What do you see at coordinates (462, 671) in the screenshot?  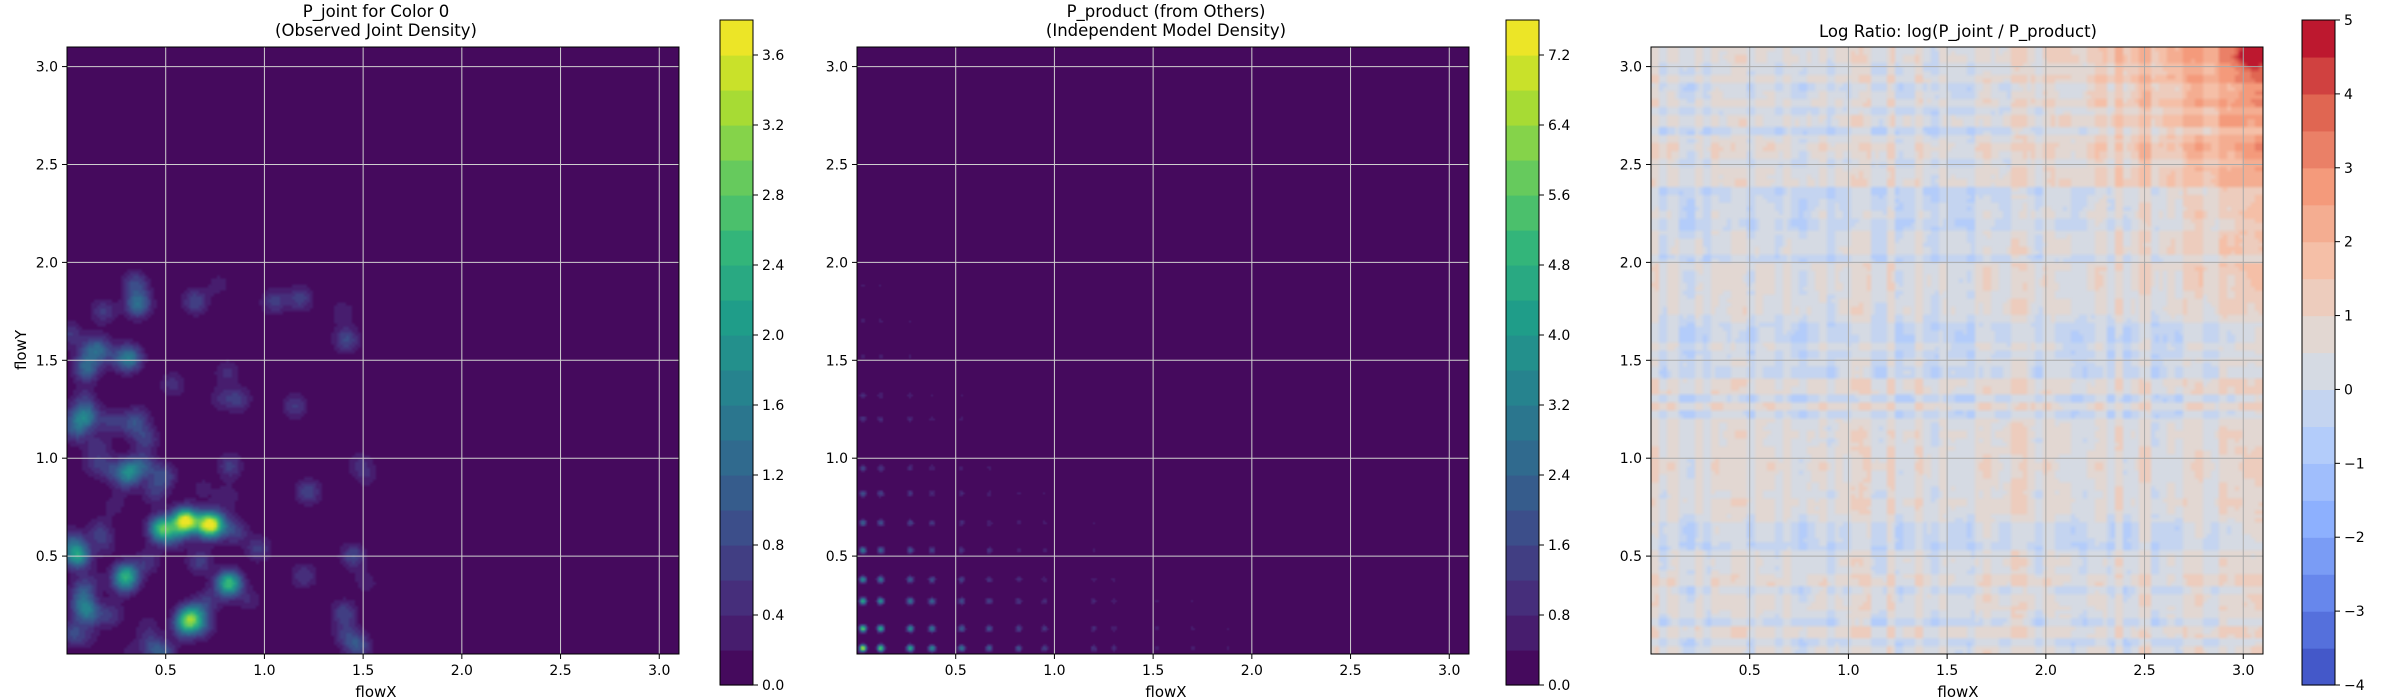 I see `x-tick-label: 2.0` at bounding box center [462, 671].